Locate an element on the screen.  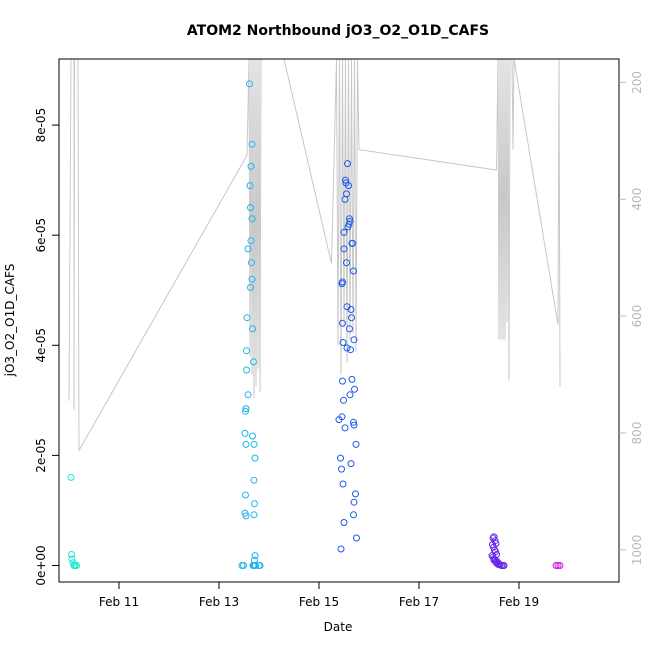
y-axis-right: 200 400 600 800 1000 is located at coordinates (631, 318).